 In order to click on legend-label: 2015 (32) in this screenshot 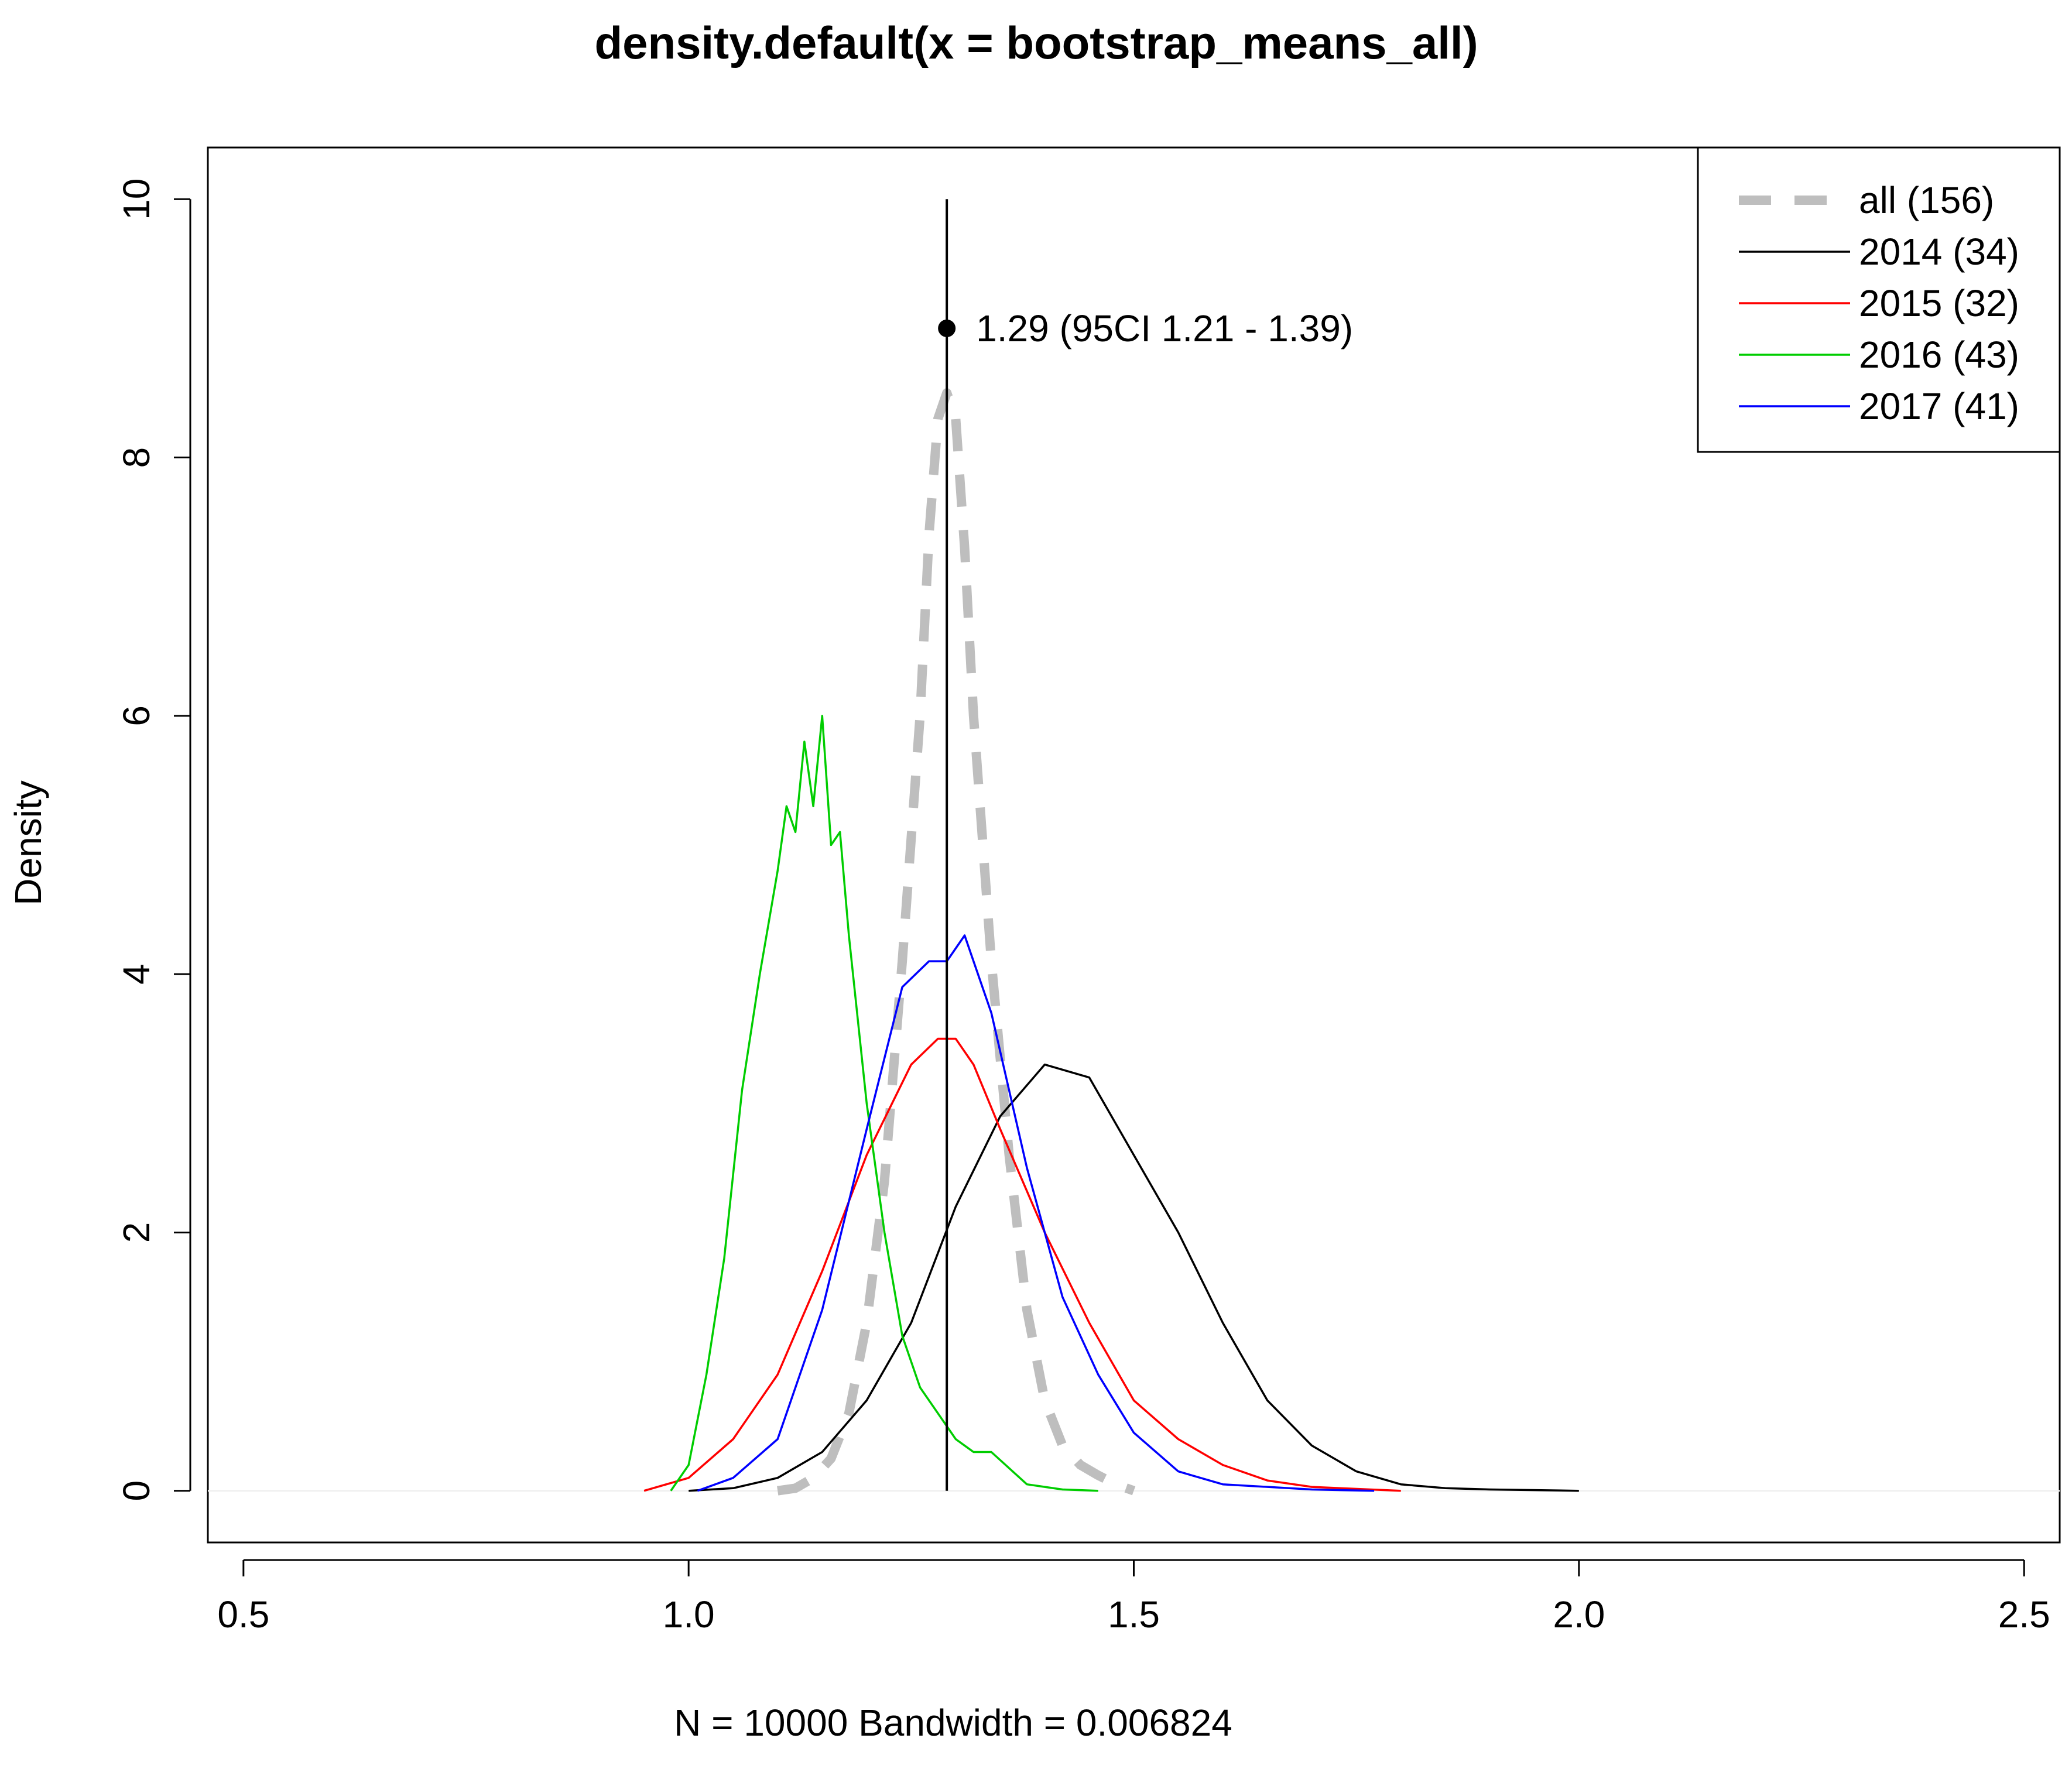, I will do `click(1939, 303)`.